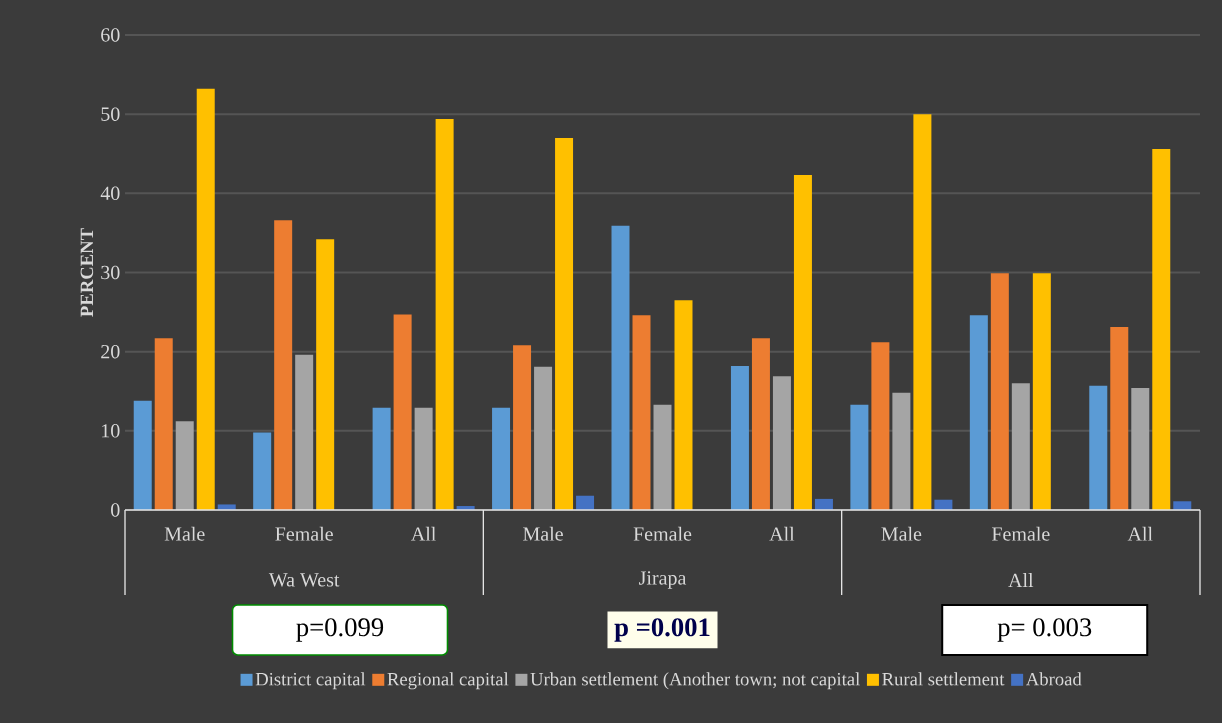  I want to click on y-tick-label: 60, so click(110, 35).